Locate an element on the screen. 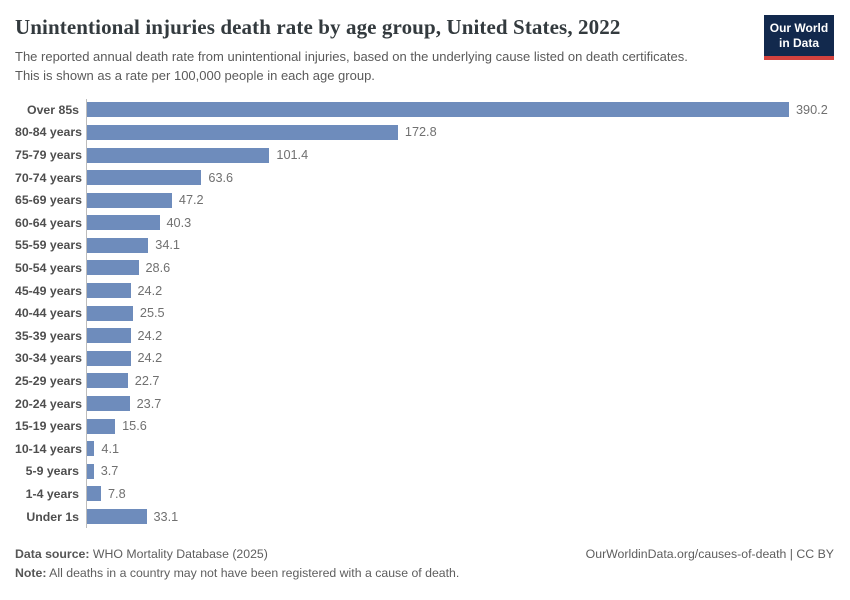 This screenshot has width=850, height=600. category-label: 5-9 years is located at coordinates (52, 471).